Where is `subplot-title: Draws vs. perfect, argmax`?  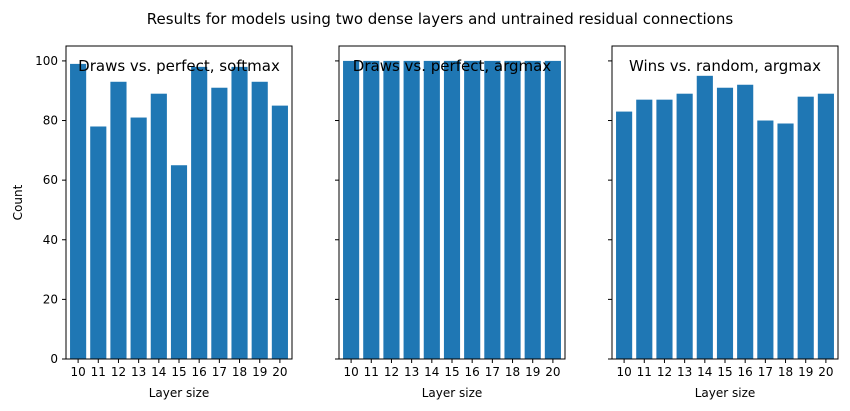 subplot-title: Draws vs. perfect, argmax is located at coordinates (452, 66).